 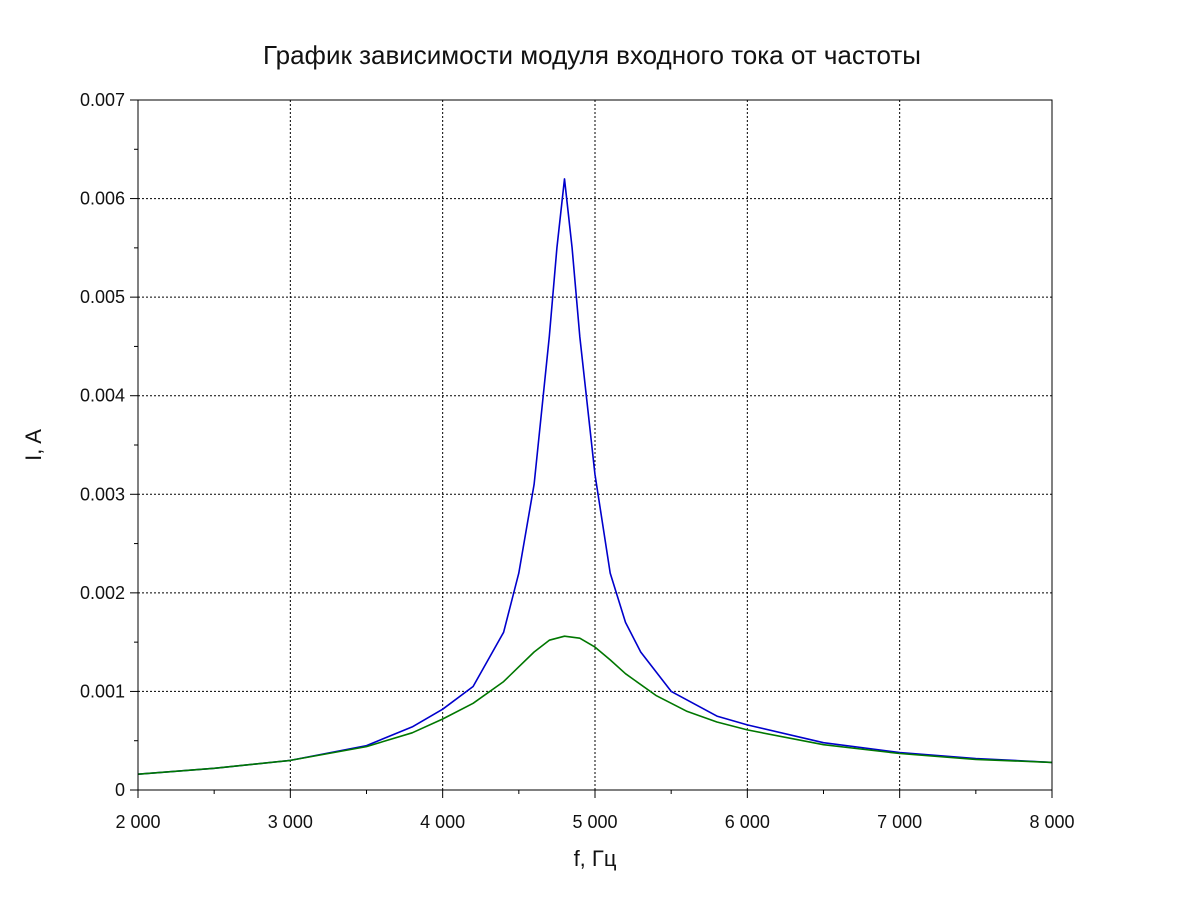 What do you see at coordinates (137, 822) in the screenshot?
I see `x-tick-label: 2 000` at bounding box center [137, 822].